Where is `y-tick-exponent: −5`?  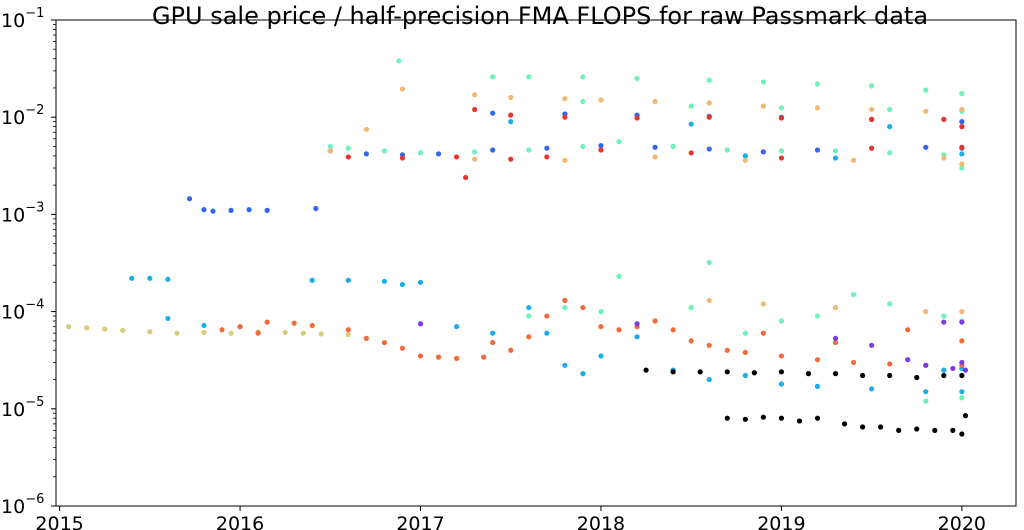 y-tick-exponent: −5 is located at coordinates (34, 402).